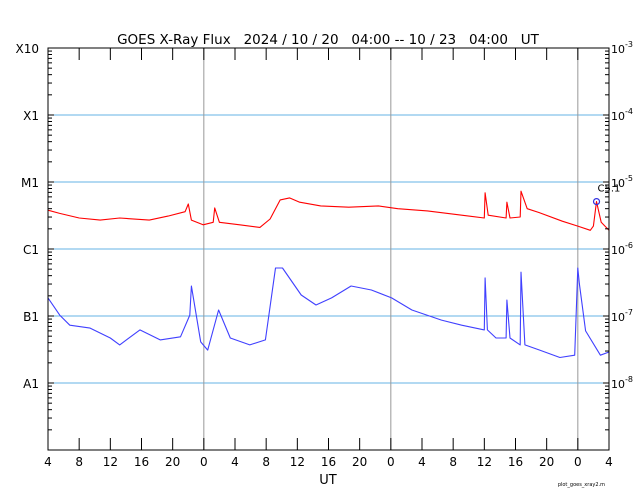 The width and height of the screenshot is (640, 500). I want to click on peak-marker, so click(596, 201).